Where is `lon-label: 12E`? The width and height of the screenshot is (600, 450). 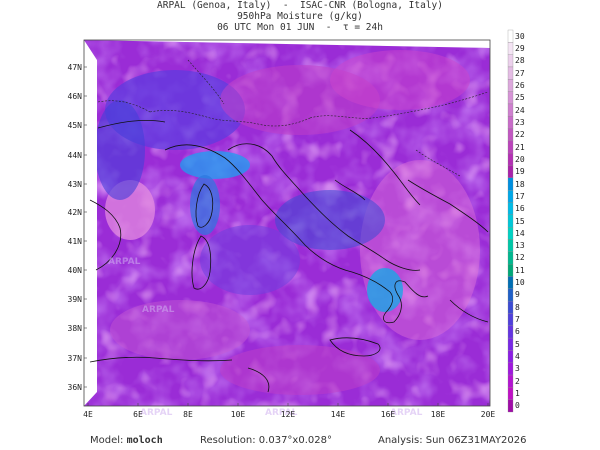 lon-label: 12E is located at coordinates (288, 414).